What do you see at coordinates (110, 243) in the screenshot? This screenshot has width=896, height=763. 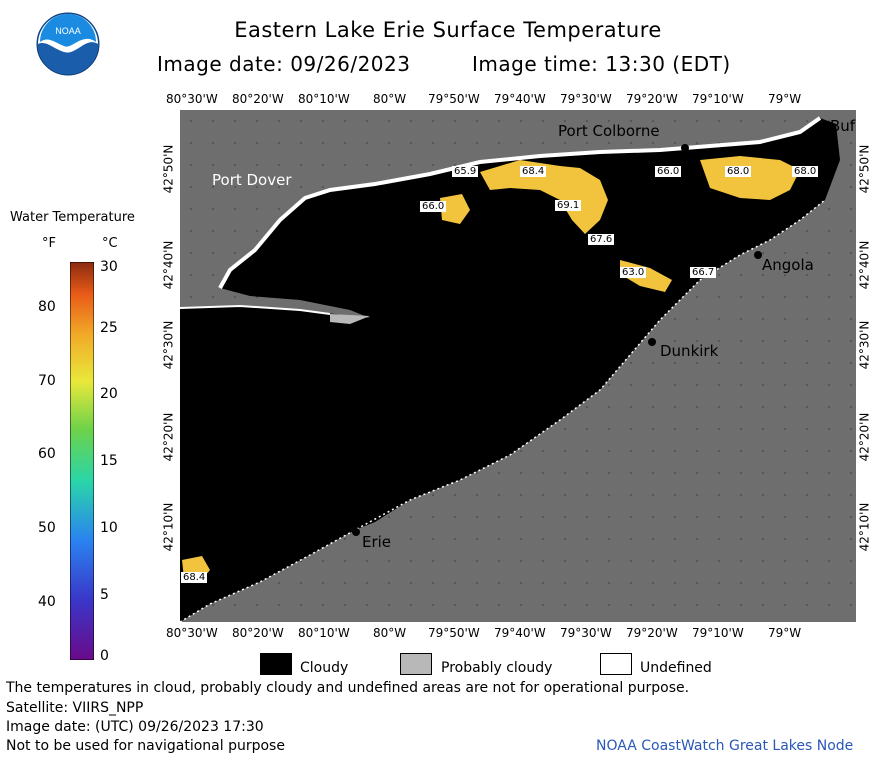 I see `legend-unit-c: °C` at bounding box center [110, 243].